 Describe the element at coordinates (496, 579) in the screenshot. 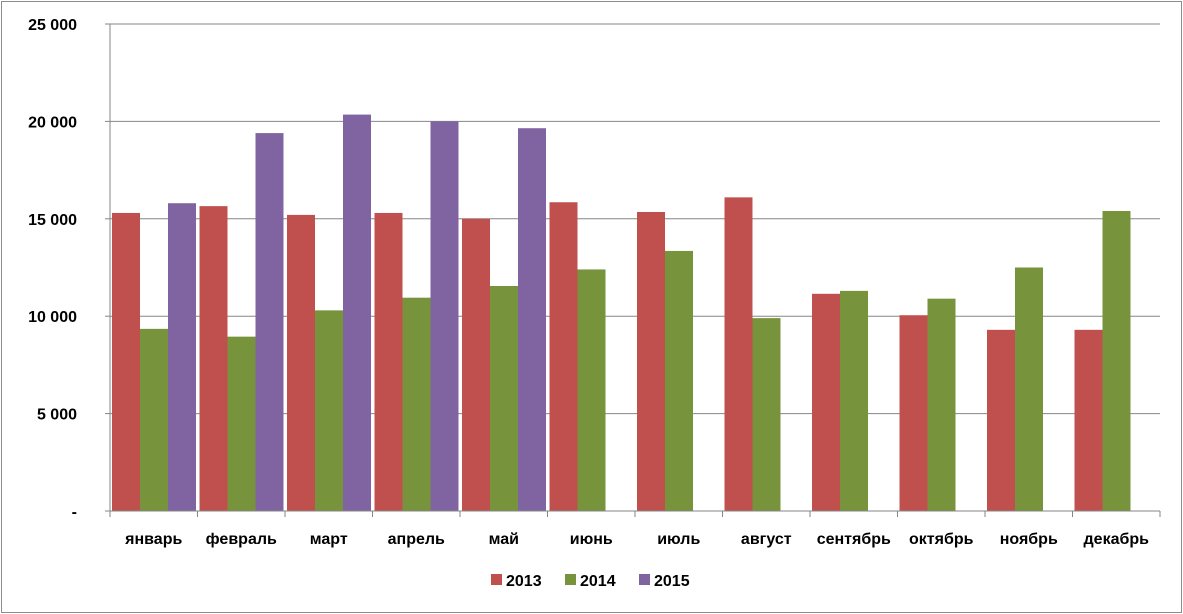

I see `legend-swatch-2013` at that location.